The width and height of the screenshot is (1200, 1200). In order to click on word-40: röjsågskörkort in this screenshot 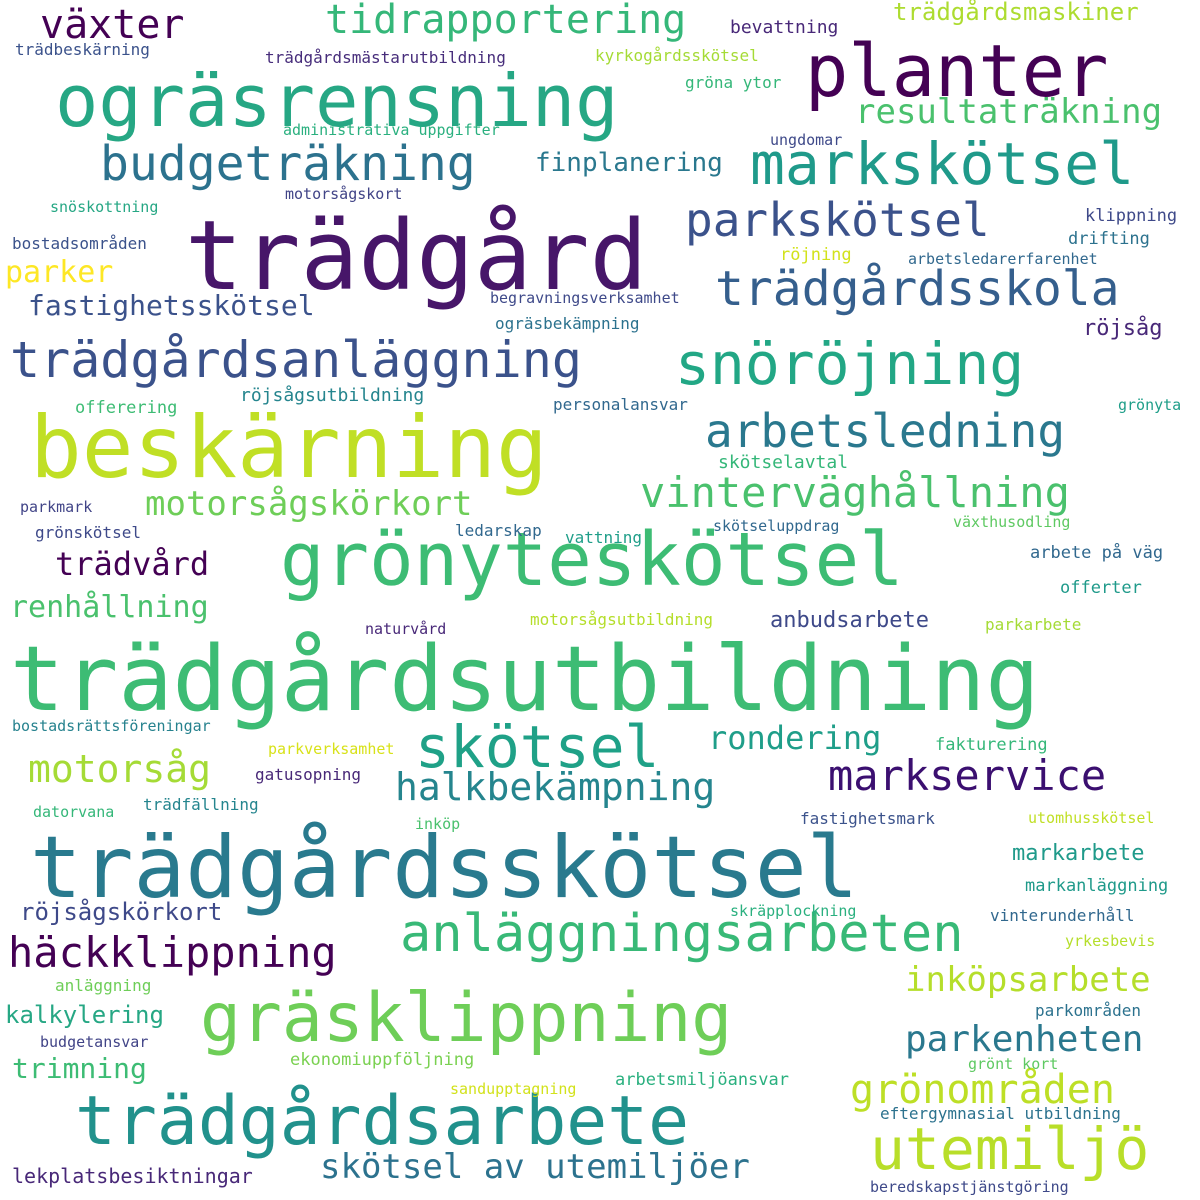, I will do `click(121, 912)`.